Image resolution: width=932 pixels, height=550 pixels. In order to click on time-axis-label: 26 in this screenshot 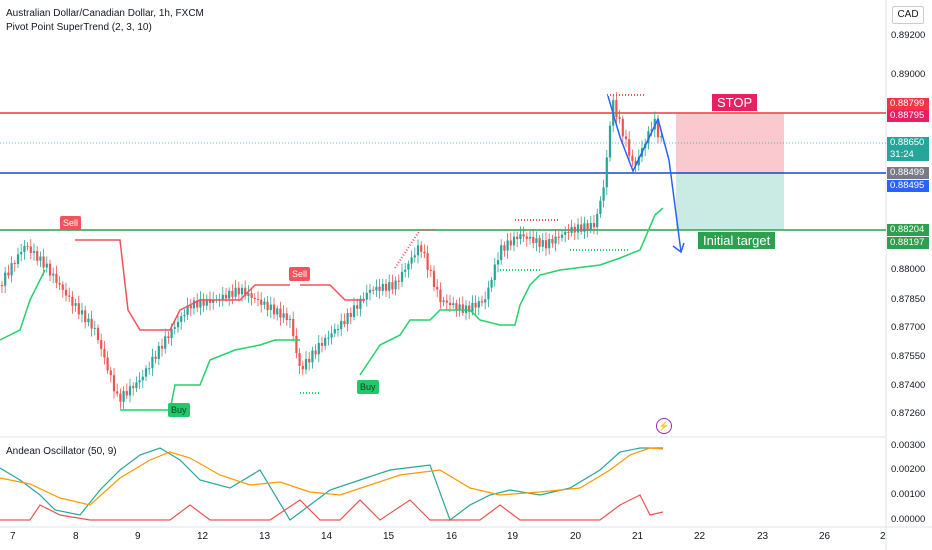, I will do `click(825, 536)`.